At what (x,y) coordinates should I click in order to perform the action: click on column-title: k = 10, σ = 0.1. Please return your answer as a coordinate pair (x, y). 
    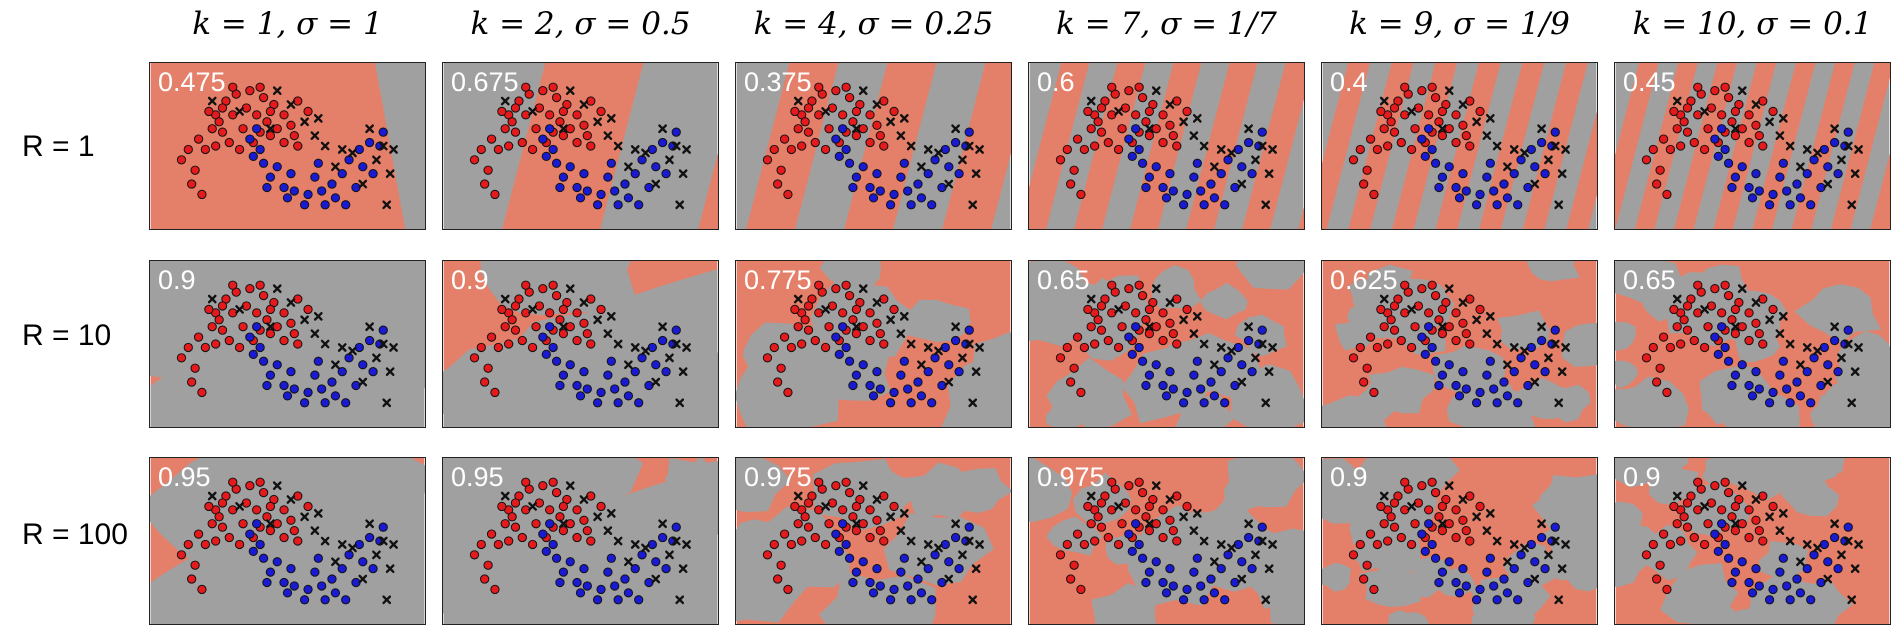
    Looking at the image, I should click on (1752, 24).